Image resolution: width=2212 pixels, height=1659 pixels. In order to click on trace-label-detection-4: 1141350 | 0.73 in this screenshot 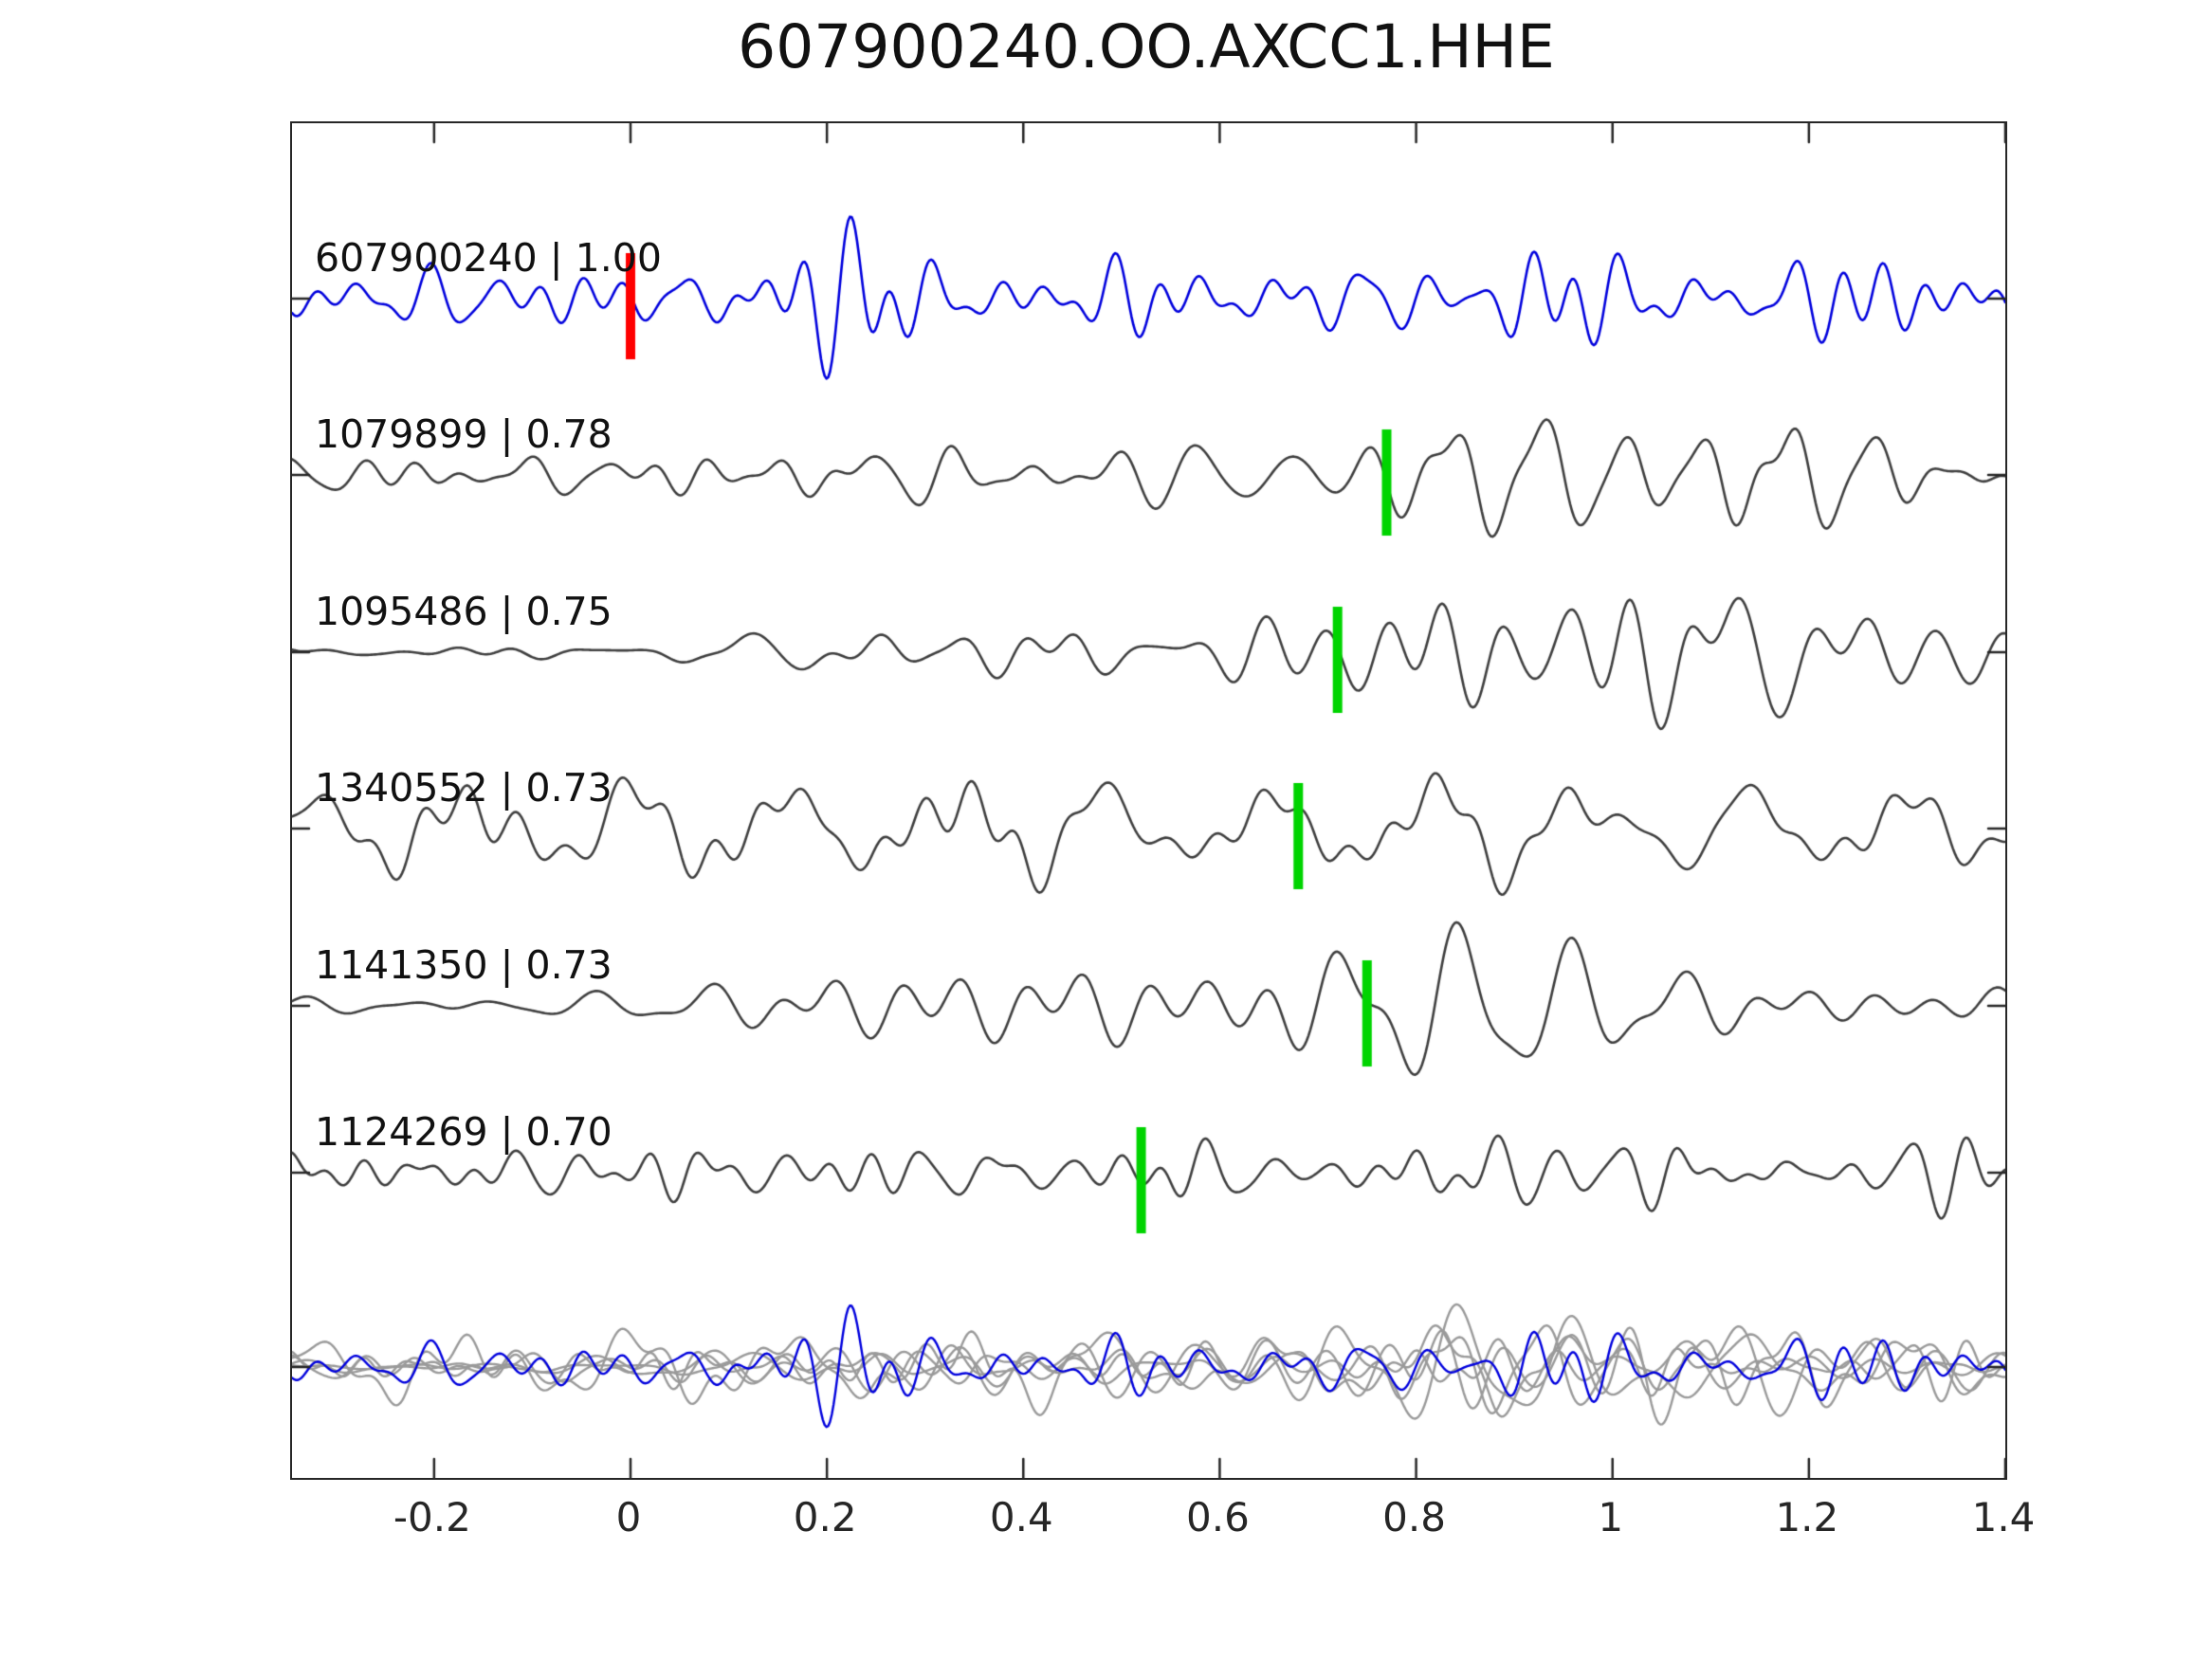, I will do `click(463, 965)`.